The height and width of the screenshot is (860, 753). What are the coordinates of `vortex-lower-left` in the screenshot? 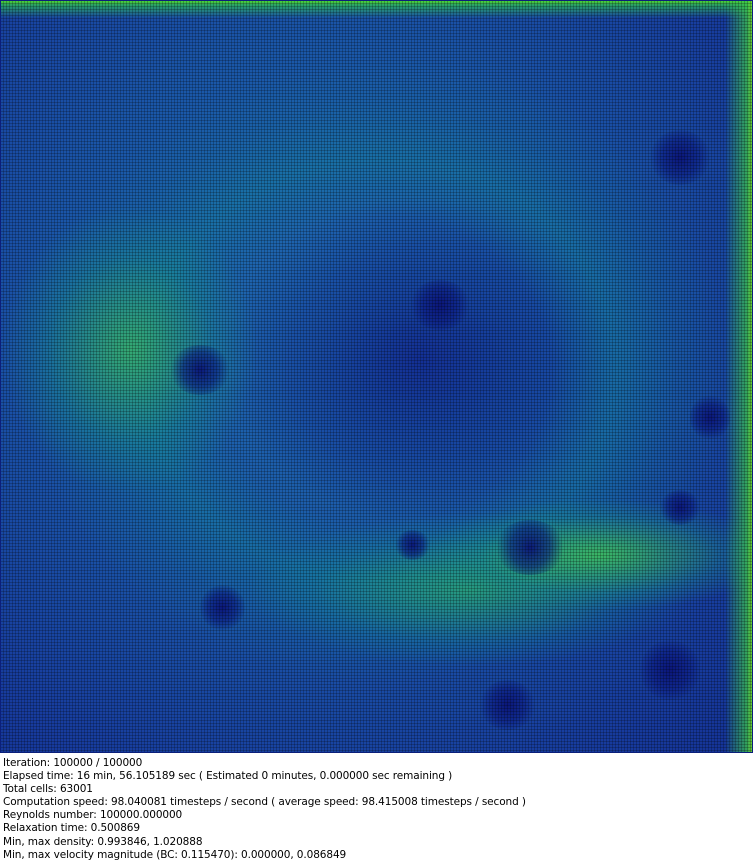 It's located at (412, 545).